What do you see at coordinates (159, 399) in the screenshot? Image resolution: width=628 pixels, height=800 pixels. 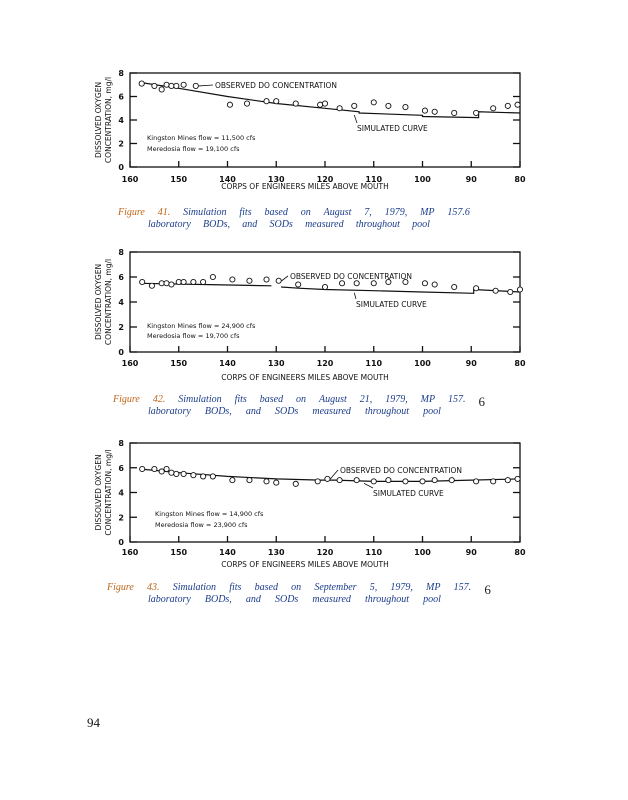 I see `caption-word: 42.` at bounding box center [159, 399].